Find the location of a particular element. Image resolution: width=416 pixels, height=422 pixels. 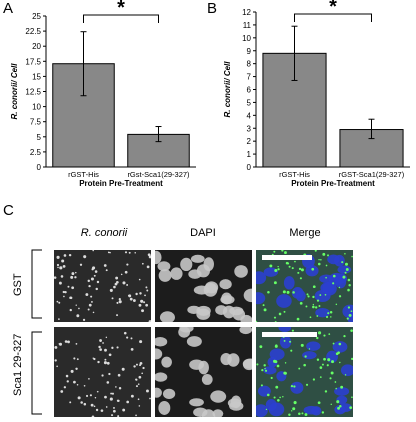

micrograph-rconorii-gst is located at coordinates (102, 286).